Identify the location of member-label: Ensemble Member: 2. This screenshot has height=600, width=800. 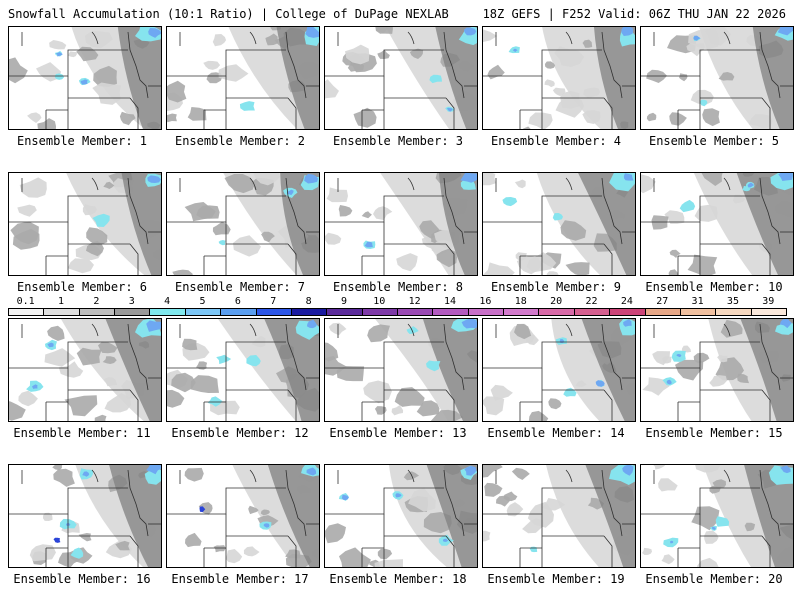
(240, 141).